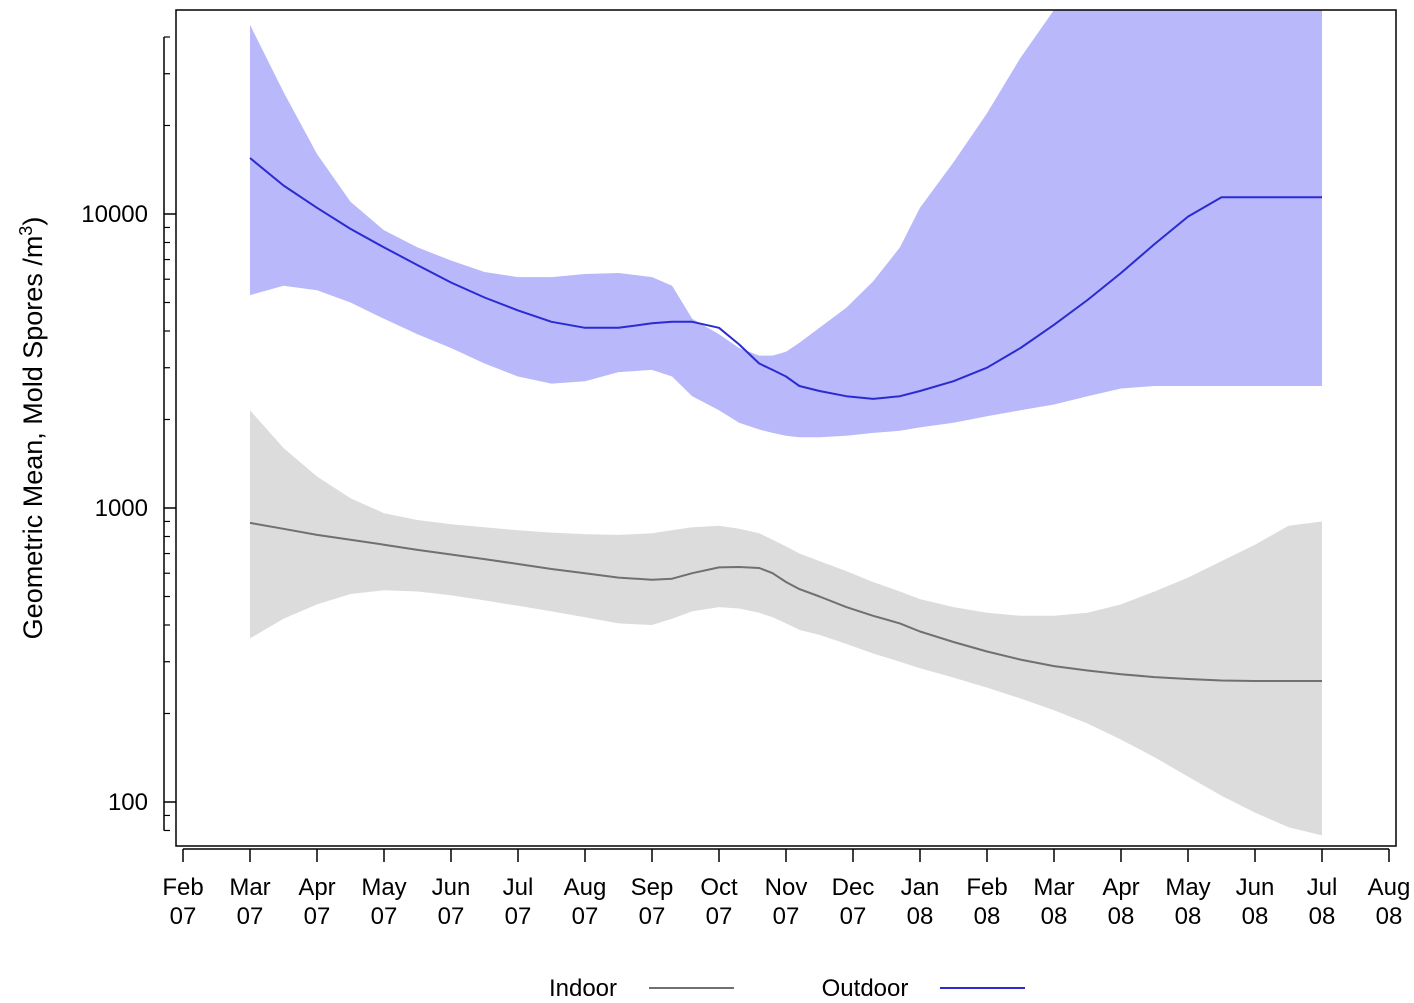  I want to click on x-tick-label-month: Jan, so click(920, 887).